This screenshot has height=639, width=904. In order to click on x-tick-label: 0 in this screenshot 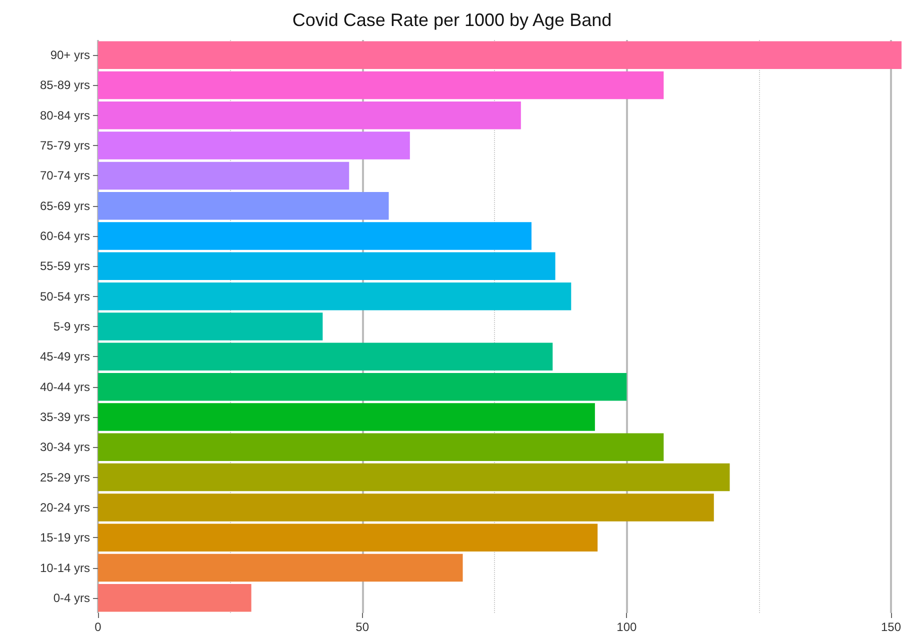, I will do `click(98, 627)`.